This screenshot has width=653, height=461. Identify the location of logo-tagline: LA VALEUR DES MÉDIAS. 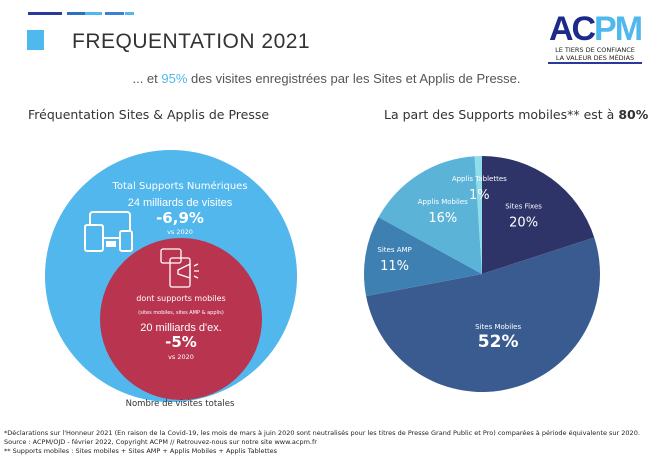
(595, 59).